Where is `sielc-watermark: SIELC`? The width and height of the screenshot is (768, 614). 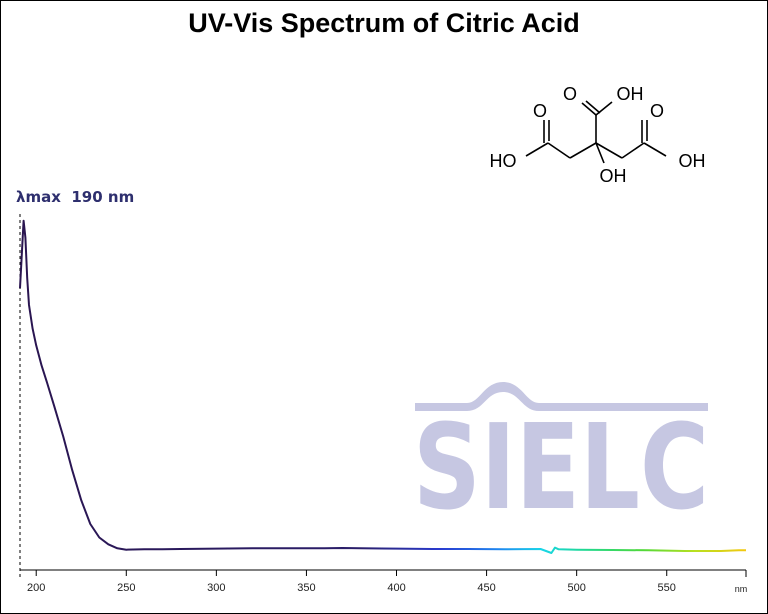
sielc-watermark: SIELC is located at coordinates (561, 459).